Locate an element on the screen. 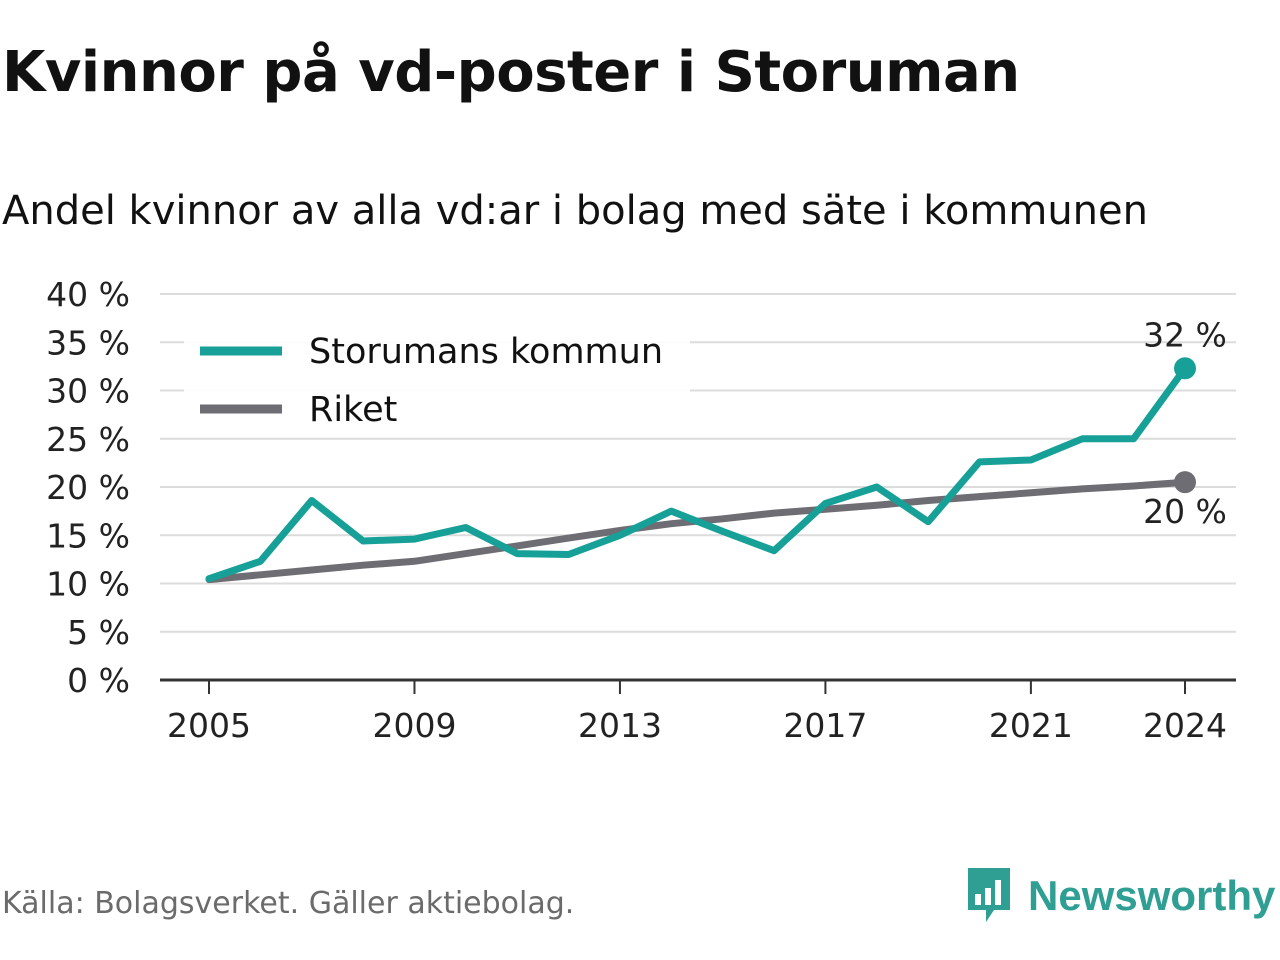  chart-title: Kvinnor på vd-poster i Storuman is located at coordinates (511, 72).